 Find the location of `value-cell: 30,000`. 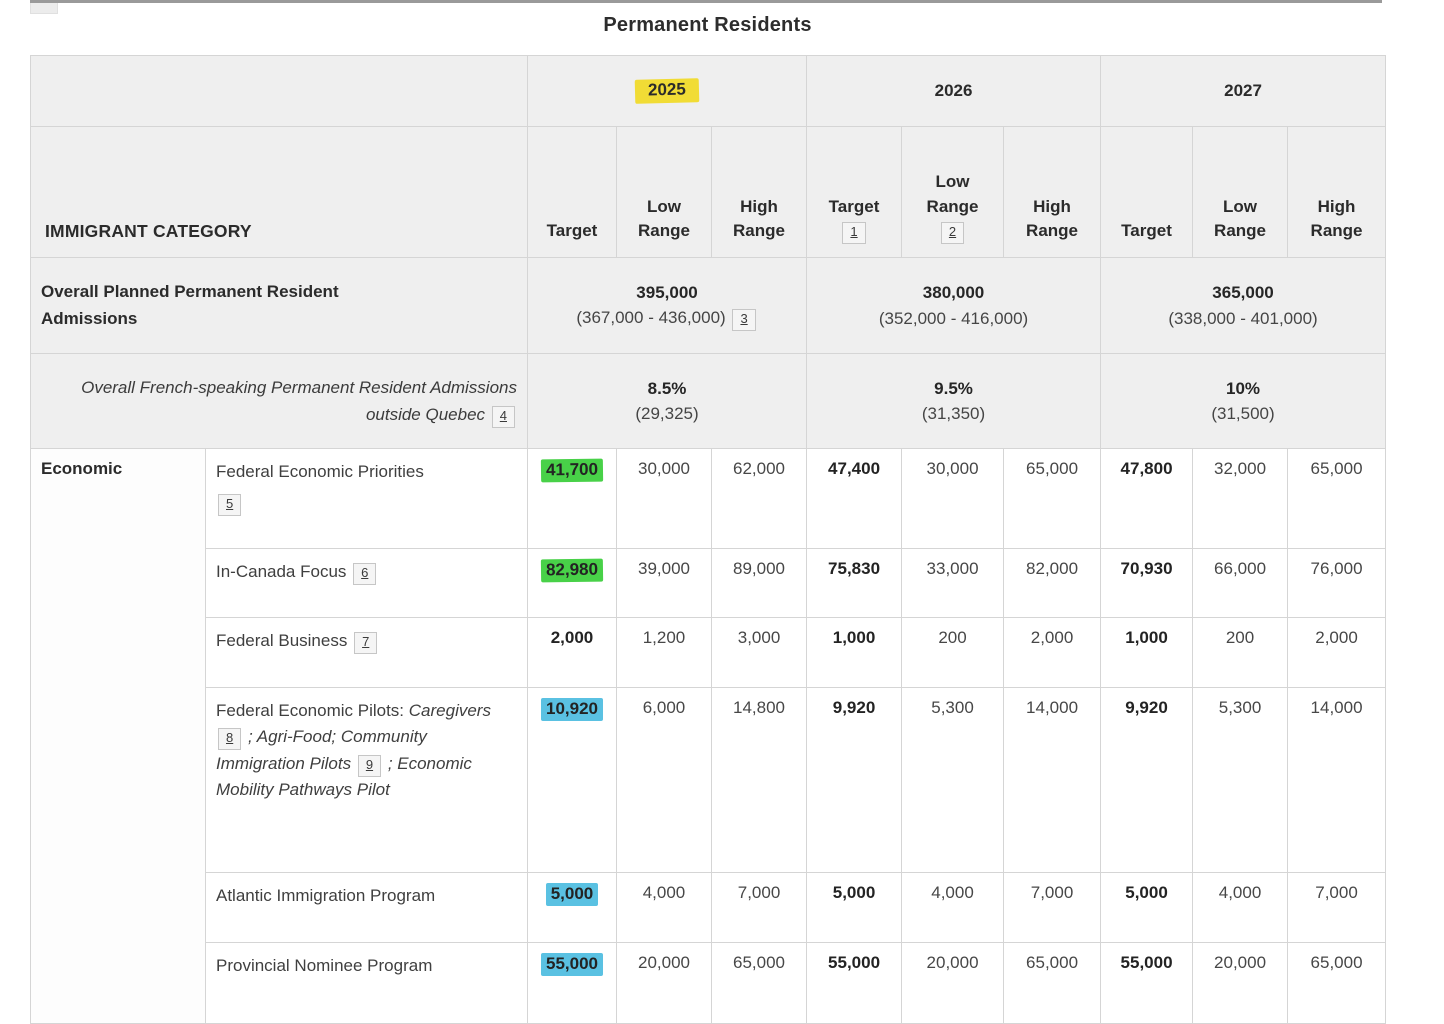

value-cell: 30,000 is located at coordinates (664, 498).